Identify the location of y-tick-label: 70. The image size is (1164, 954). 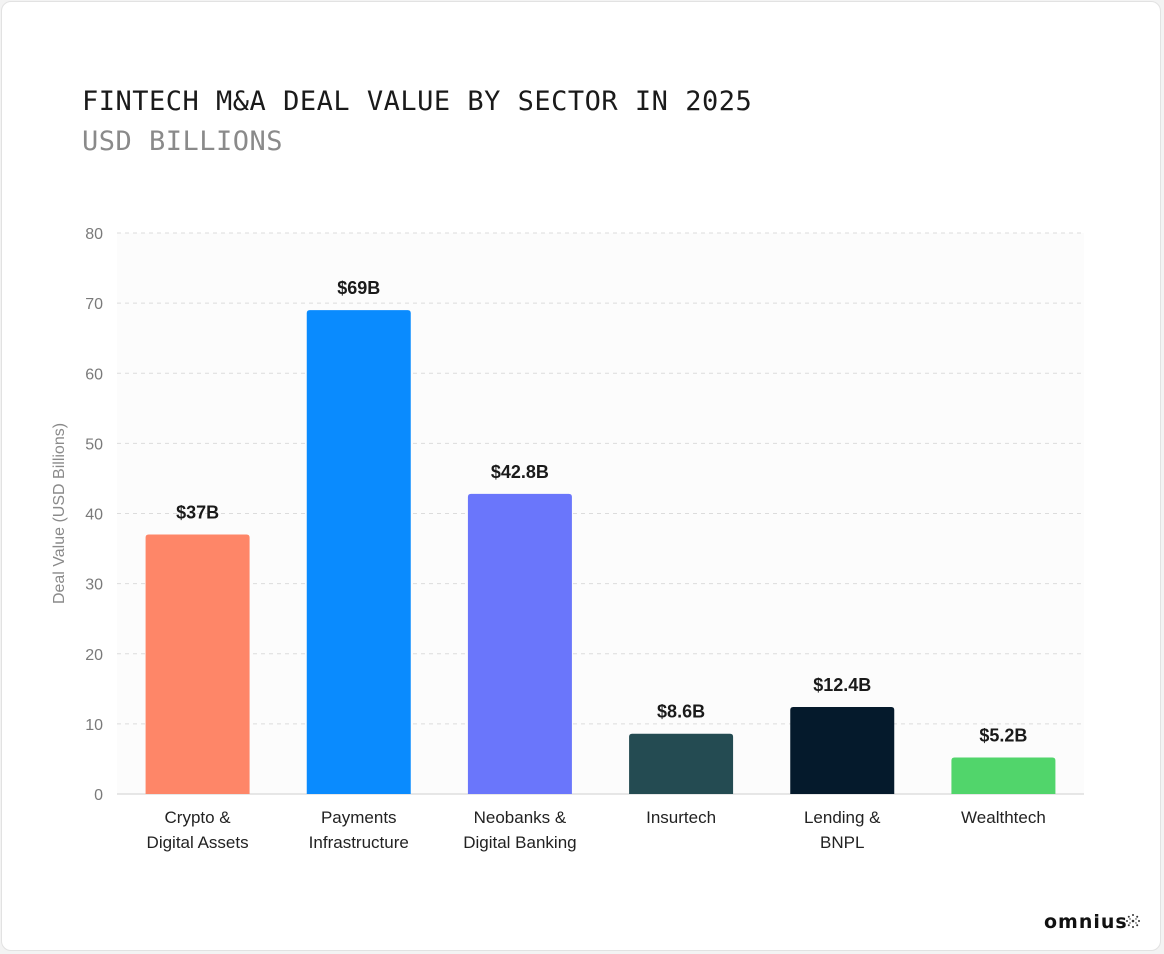
(94, 304).